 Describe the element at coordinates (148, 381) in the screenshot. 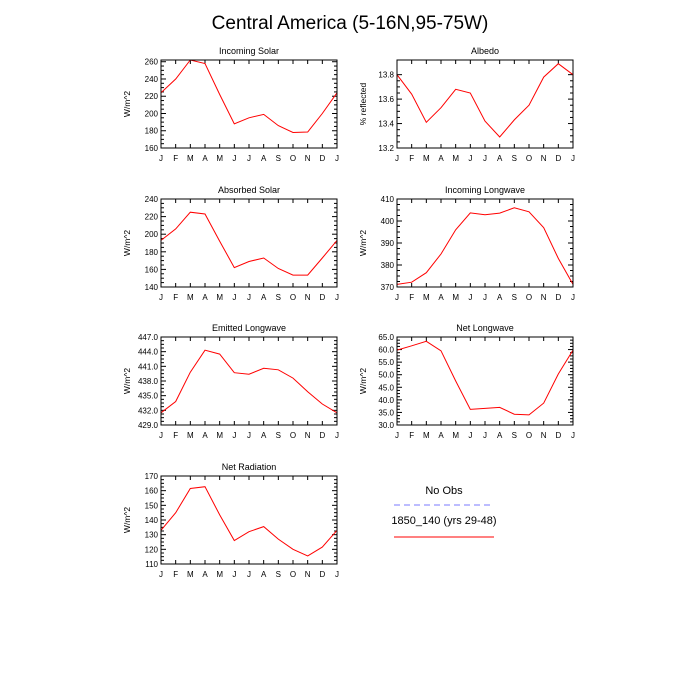

I see `y-tick-label: 438.0` at that location.